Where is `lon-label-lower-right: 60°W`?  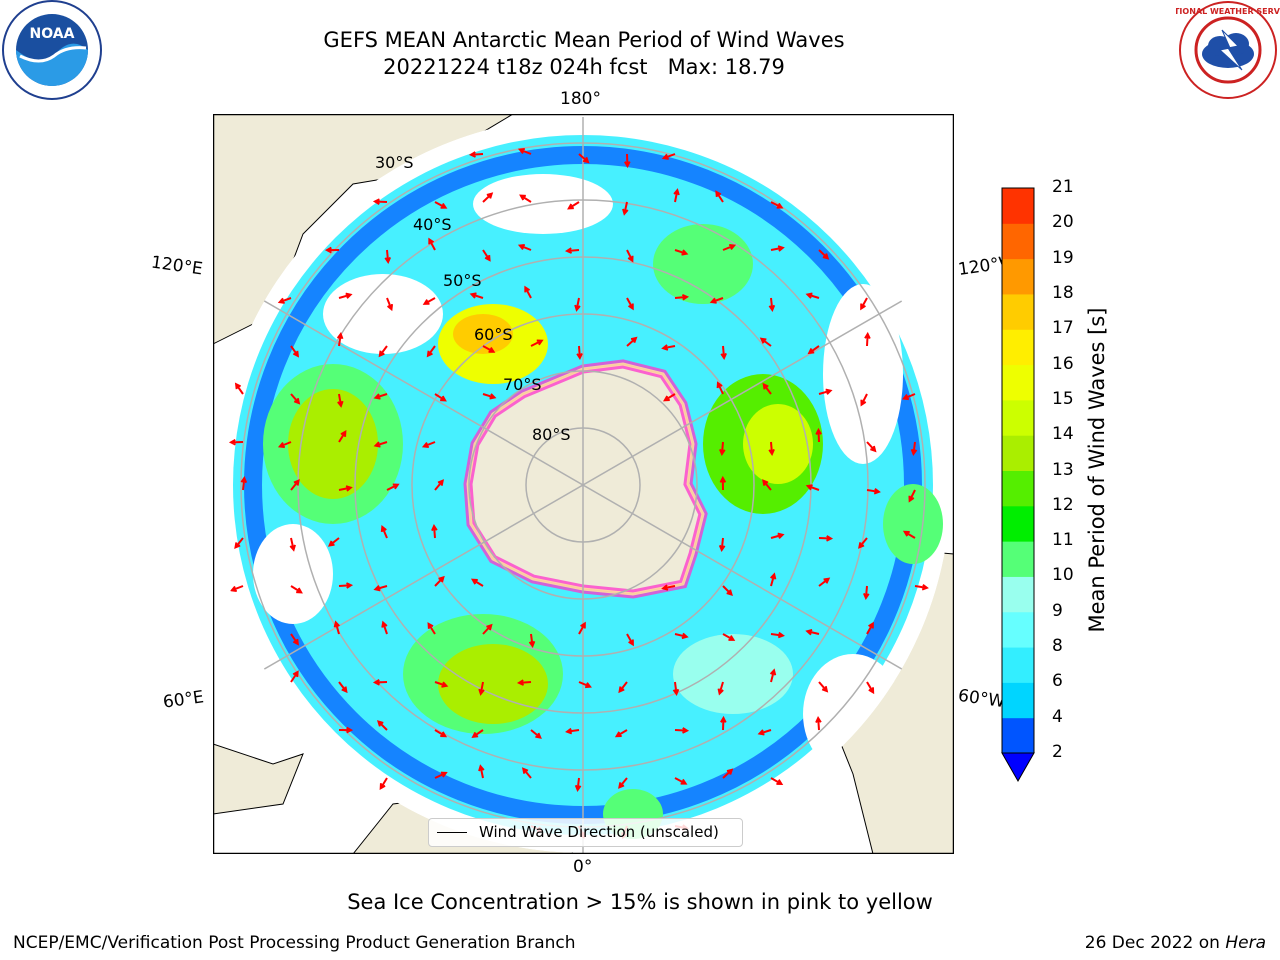
lon-label-lower-right: 60°W is located at coordinates (981, 699).